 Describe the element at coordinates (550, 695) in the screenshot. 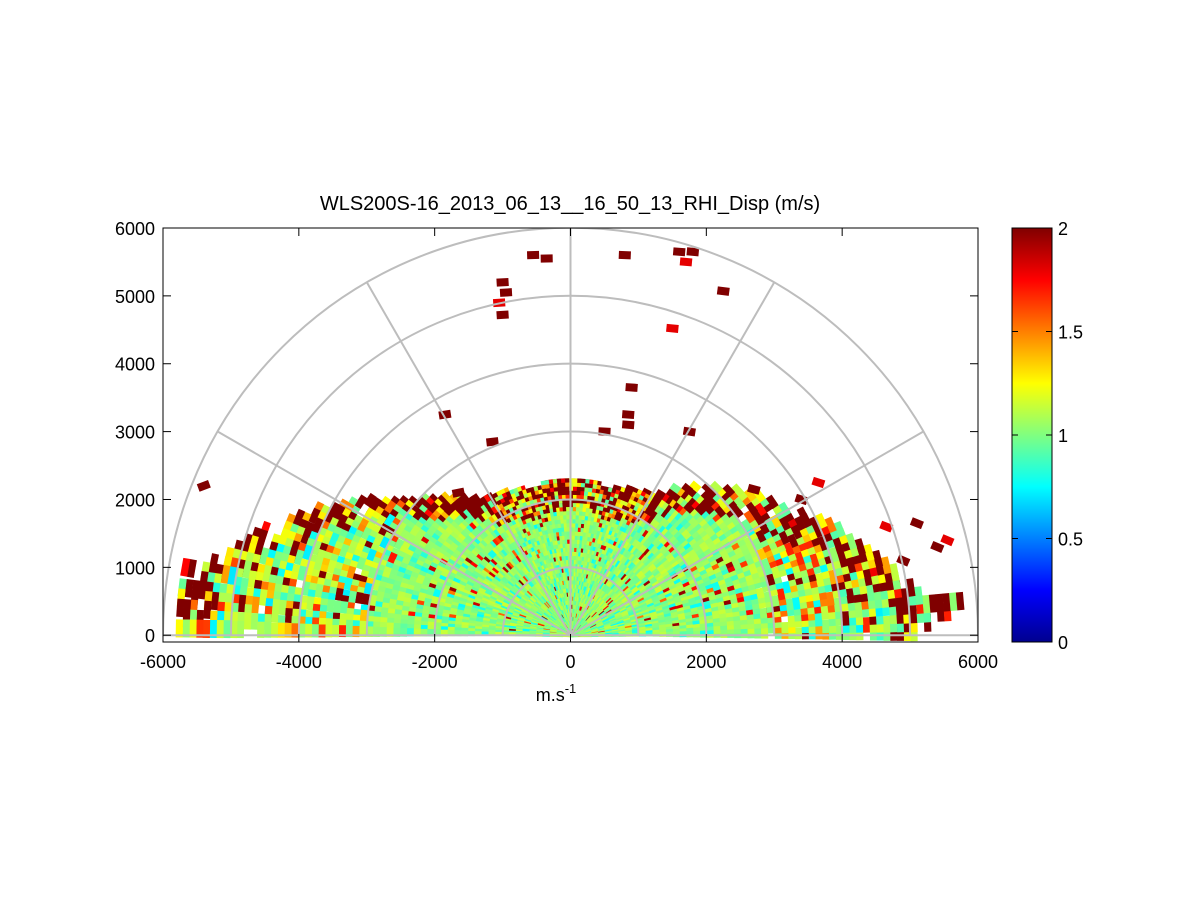

I see `x-axis-label-text: m.s` at that location.